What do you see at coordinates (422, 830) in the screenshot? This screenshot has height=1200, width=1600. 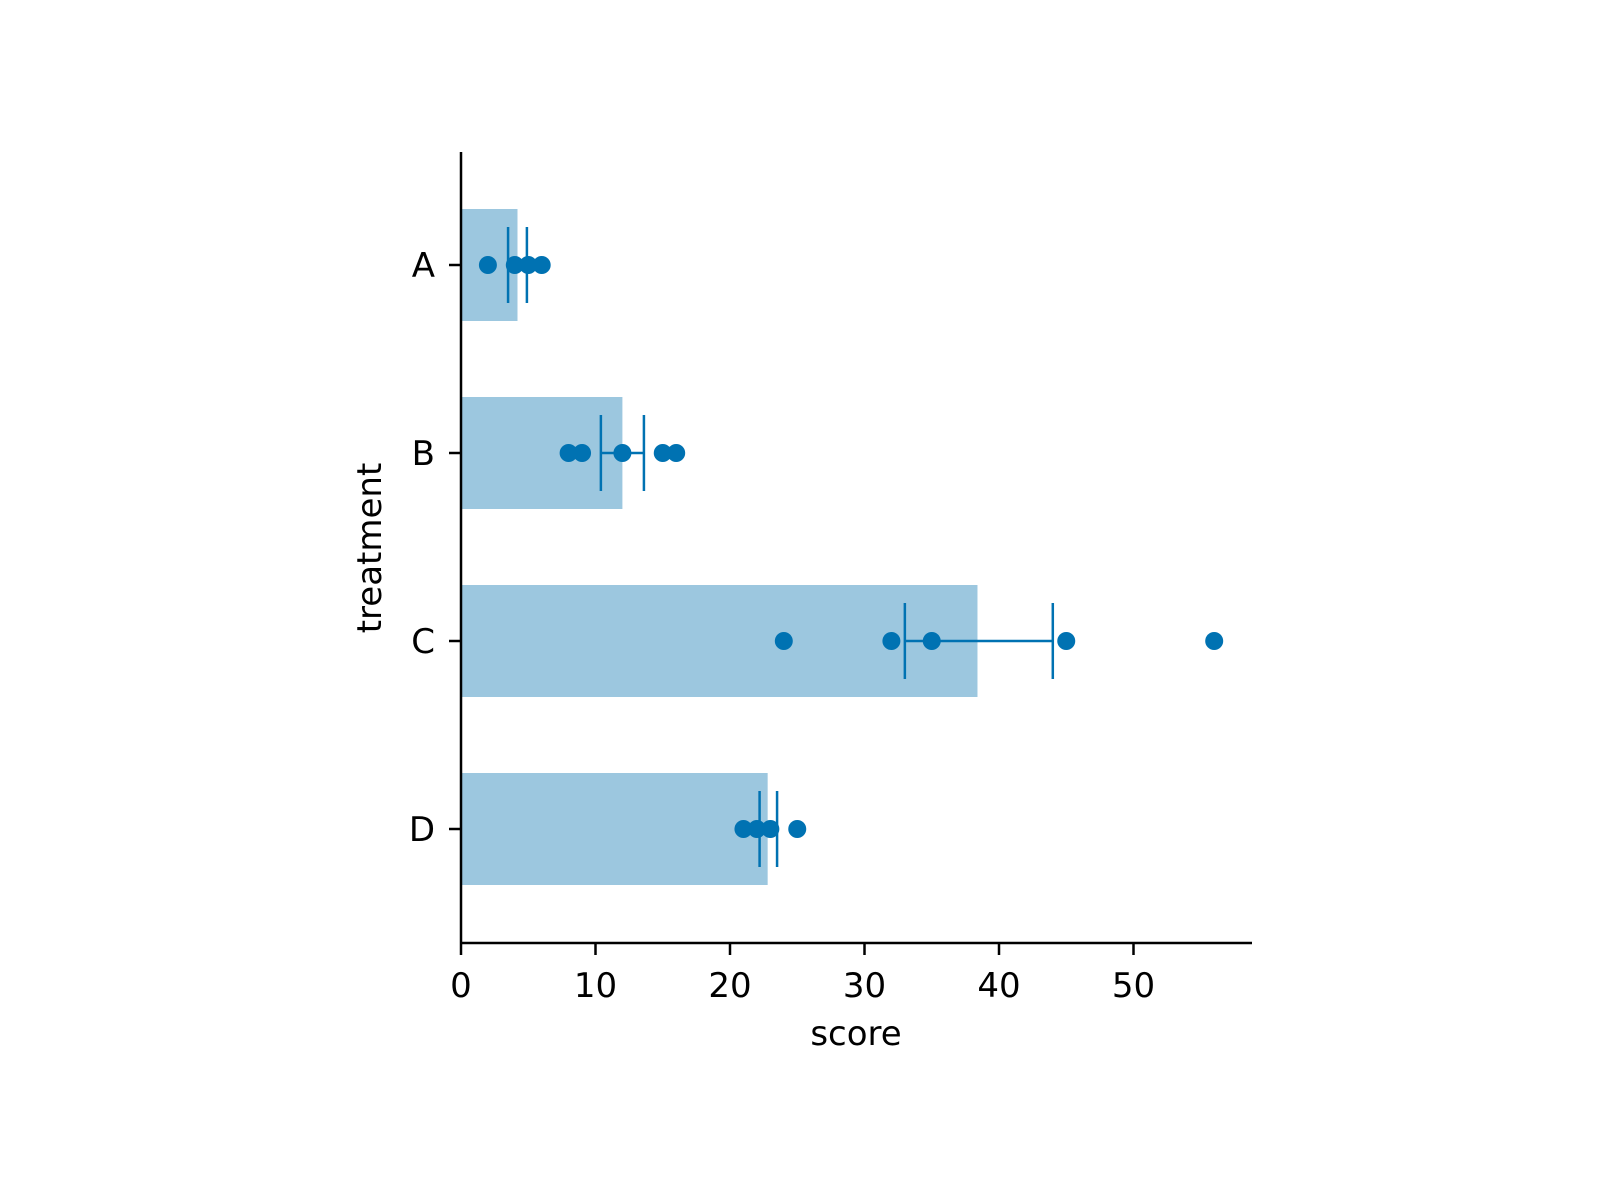 I see `y-tick-label-d: D` at bounding box center [422, 830].